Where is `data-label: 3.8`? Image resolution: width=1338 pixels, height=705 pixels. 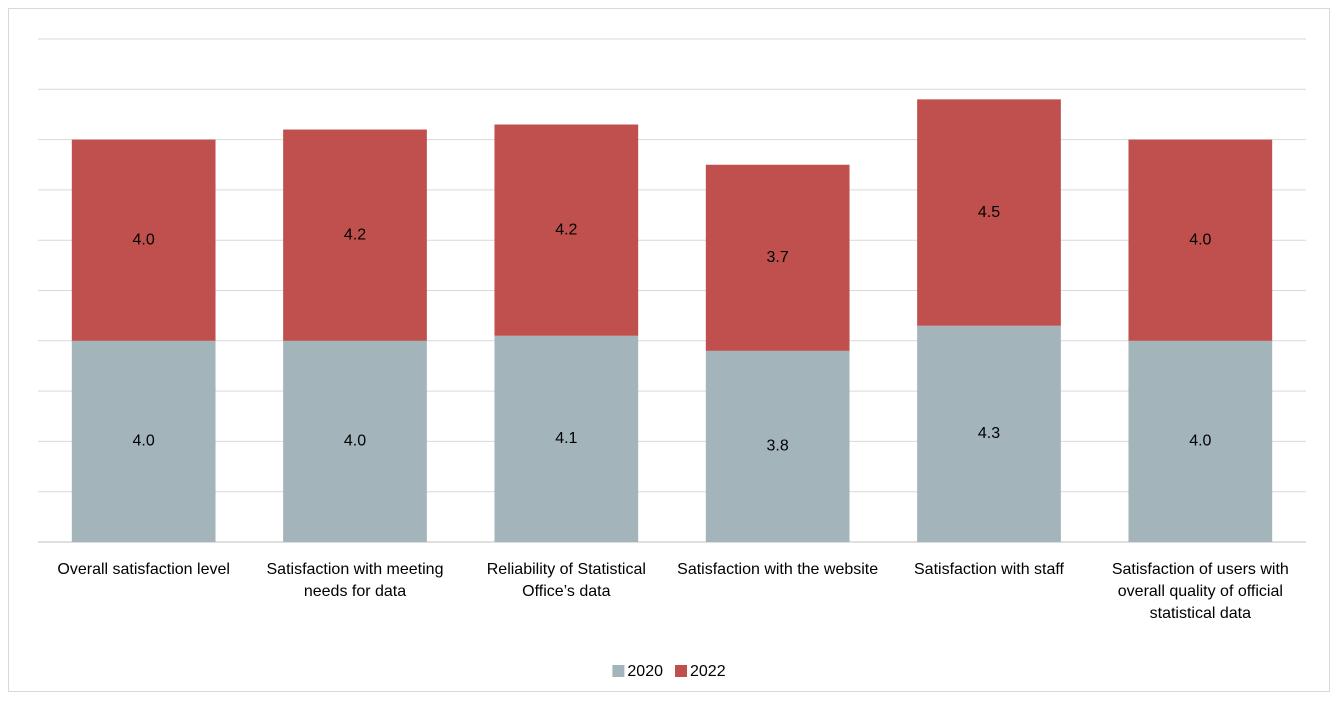
data-label: 3.8 is located at coordinates (778, 446).